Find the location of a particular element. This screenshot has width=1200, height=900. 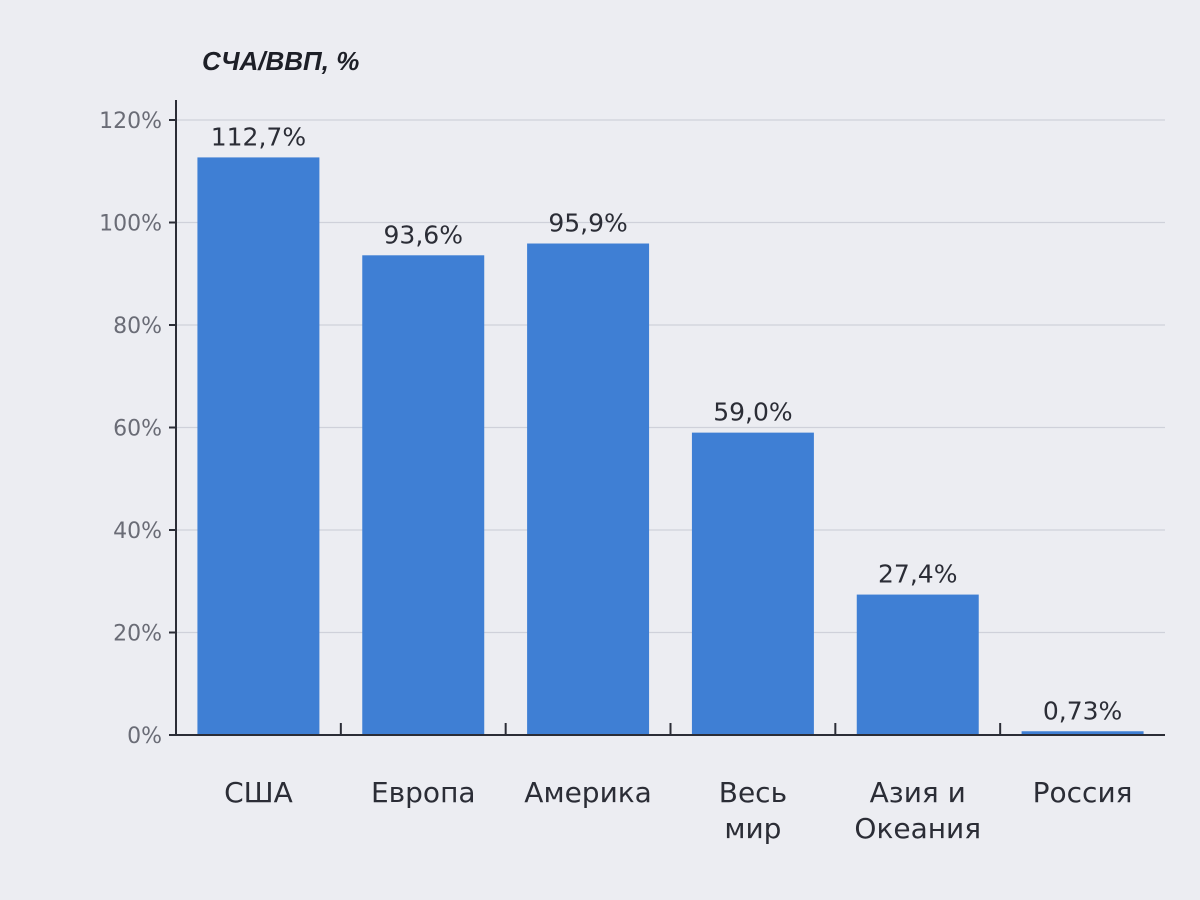

value-label: 27,4% is located at coordinates (917, 574).